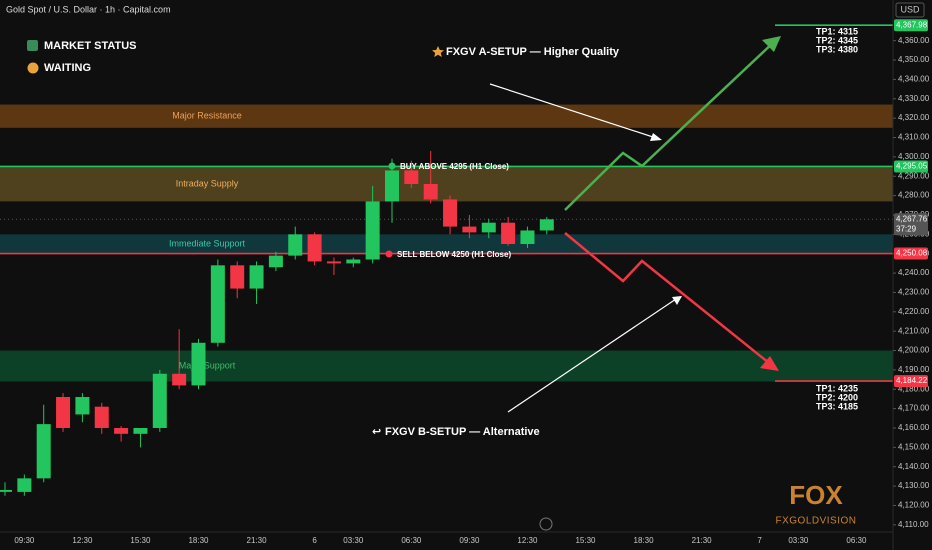 This screenshot has width=932, height=550. I want to click on price-tag-label: 4,367.98, so click(912, 24).